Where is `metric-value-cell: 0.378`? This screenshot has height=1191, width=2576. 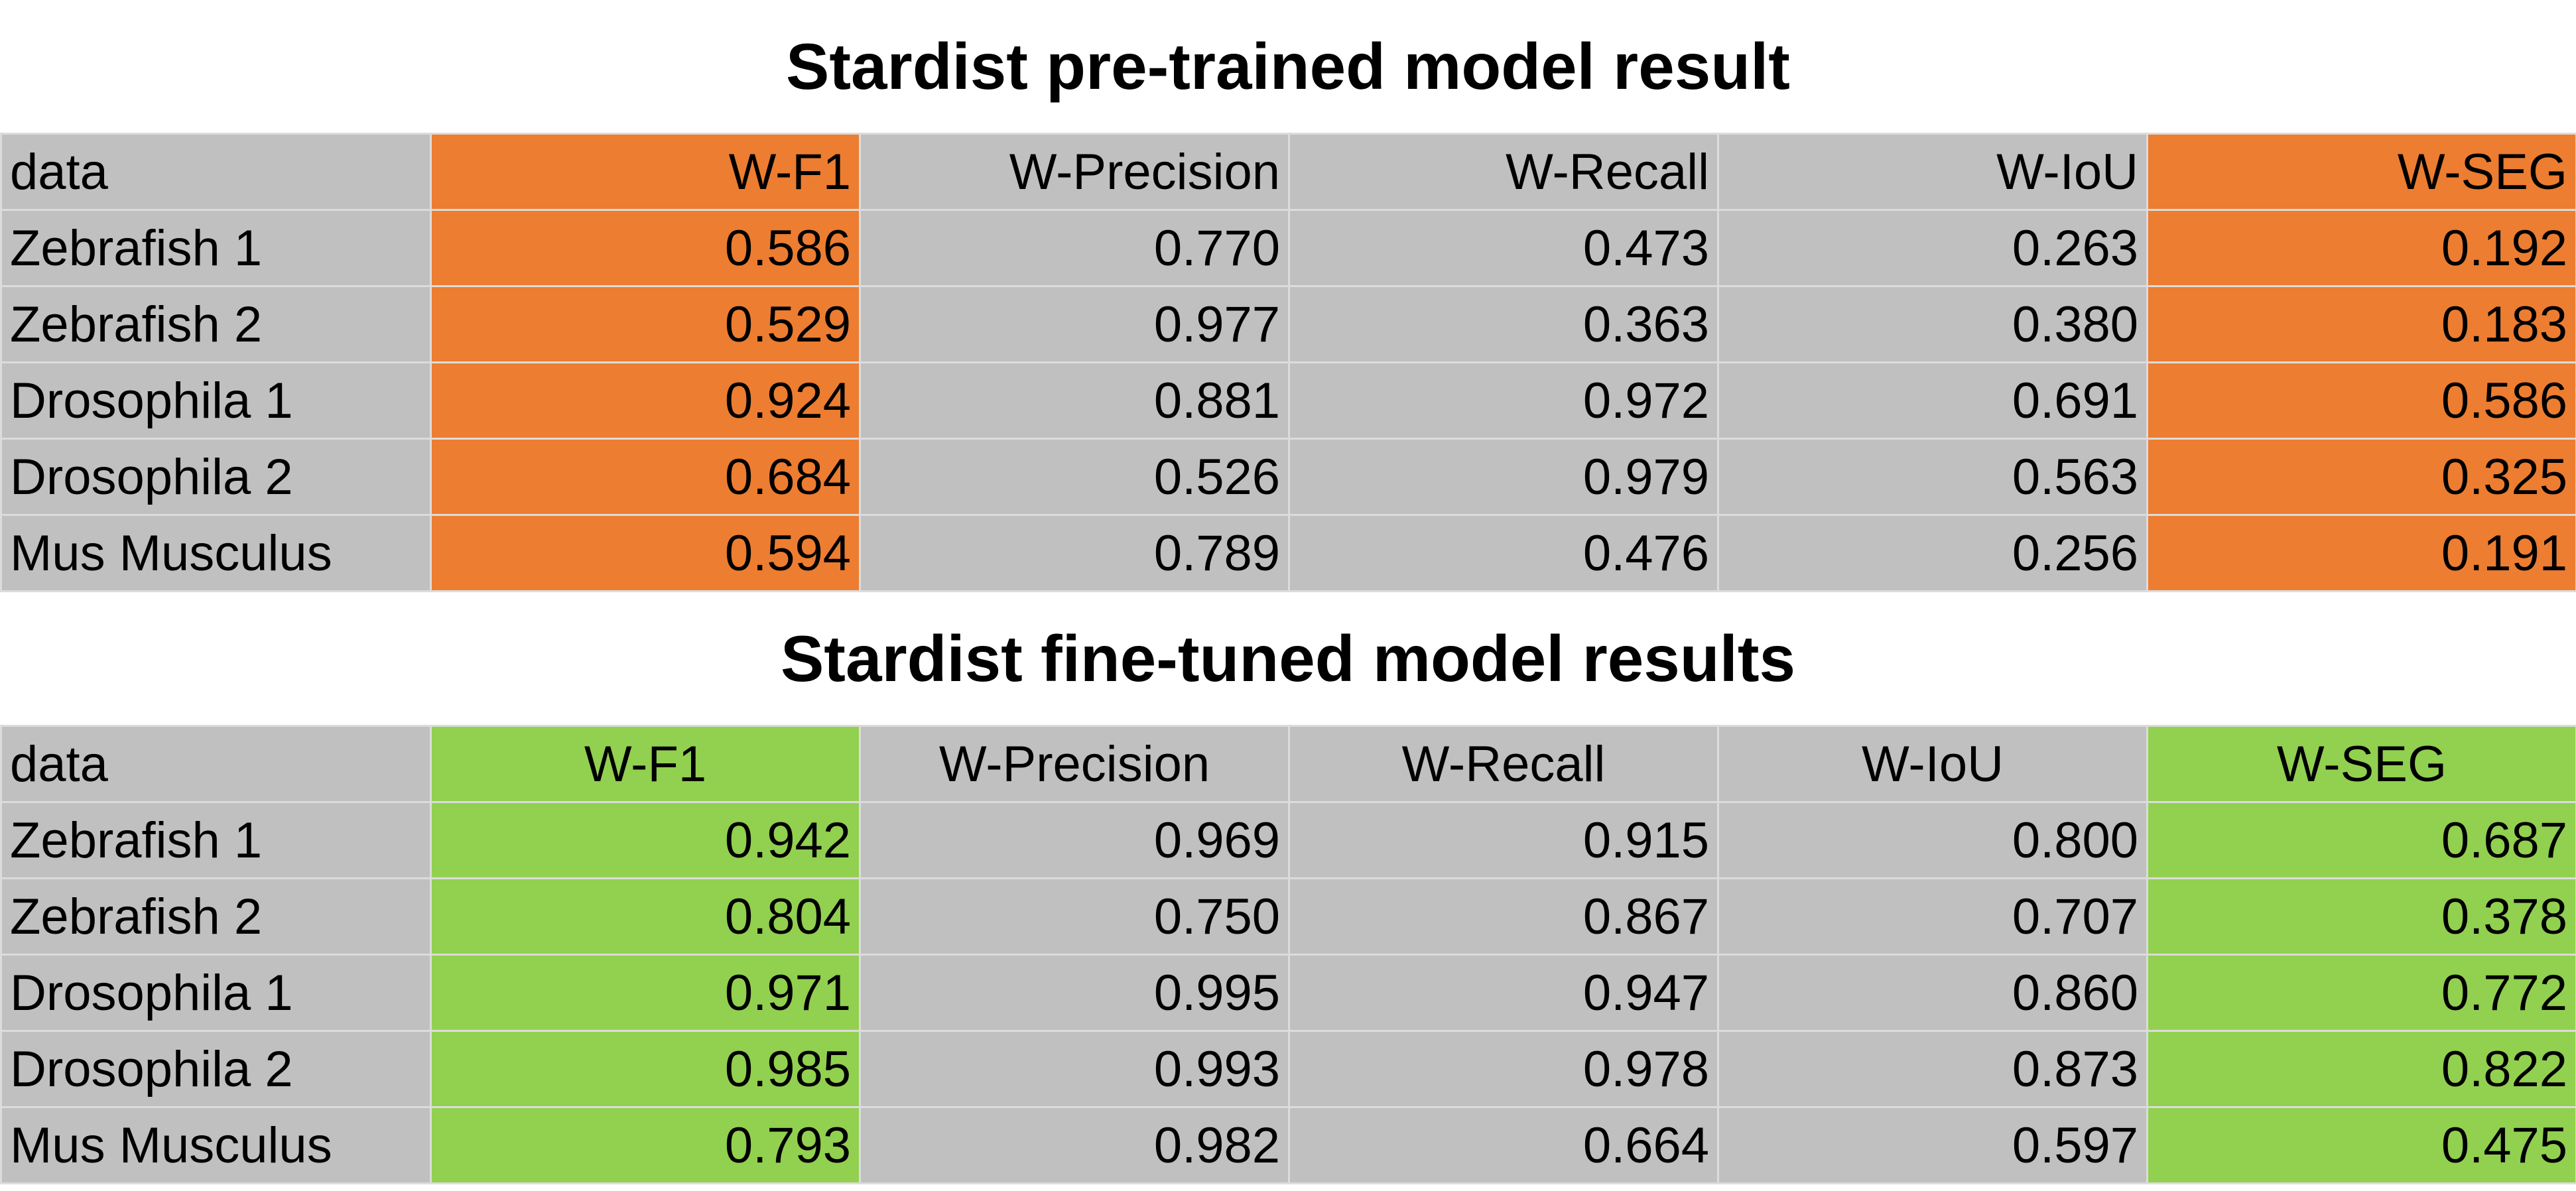 metric-value-cell: 0.378 is located at coordinates (2361, 916).